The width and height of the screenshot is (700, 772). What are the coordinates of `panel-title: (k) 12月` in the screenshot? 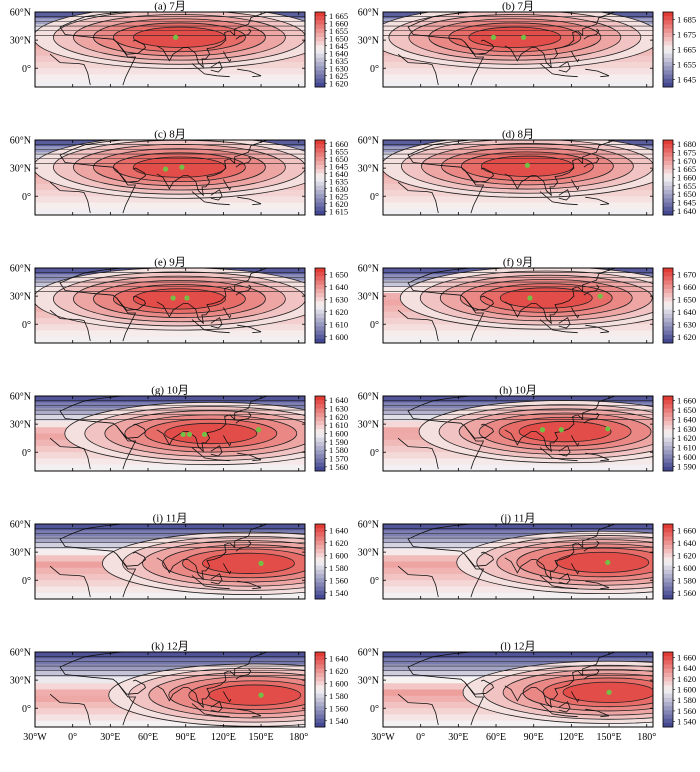 It's located at (170, 647).